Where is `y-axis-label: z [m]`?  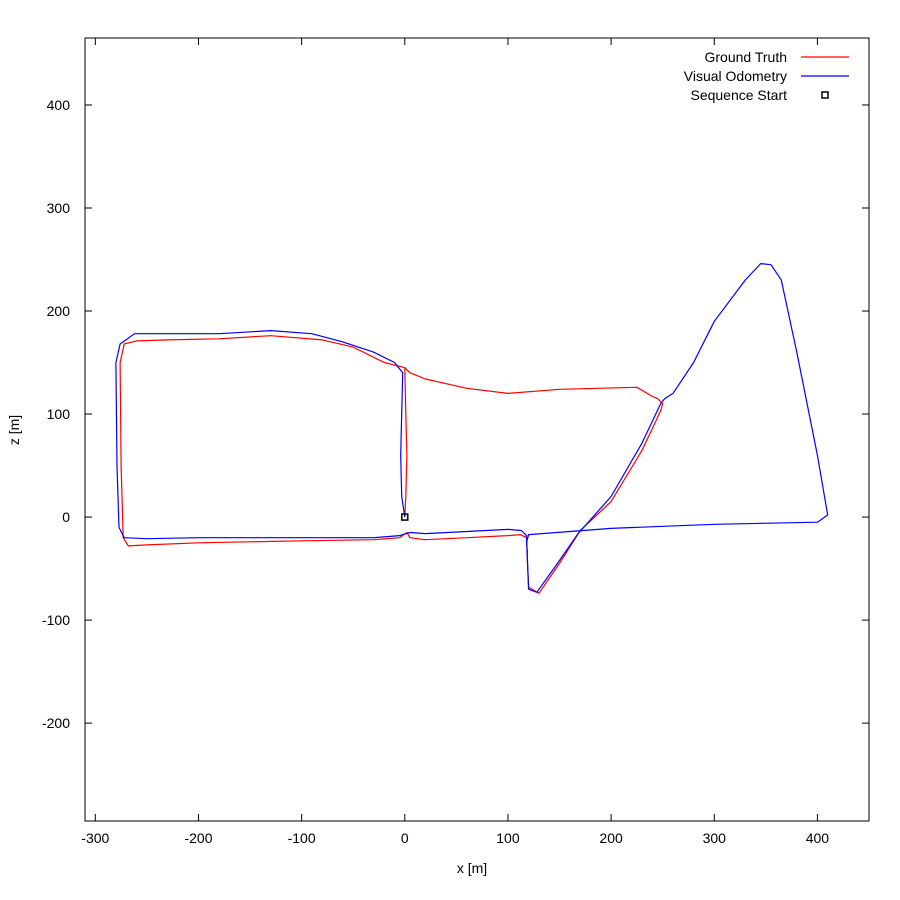
y-axis-label: z [m] is located at coordinates (14, 430).